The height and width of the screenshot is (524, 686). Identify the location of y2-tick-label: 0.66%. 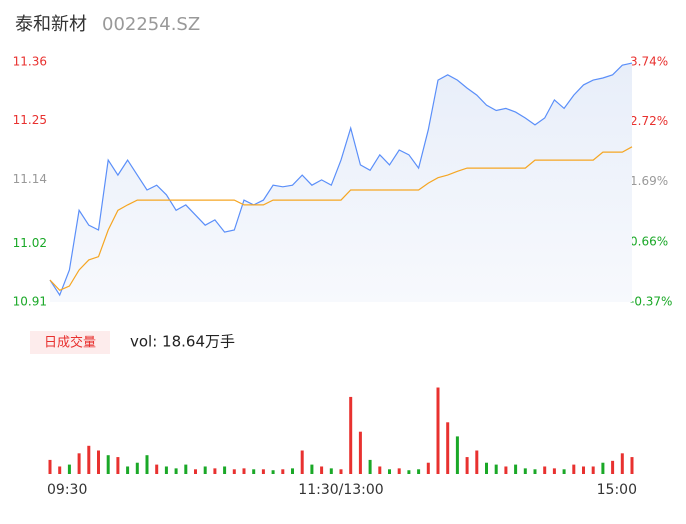
(649, 241).